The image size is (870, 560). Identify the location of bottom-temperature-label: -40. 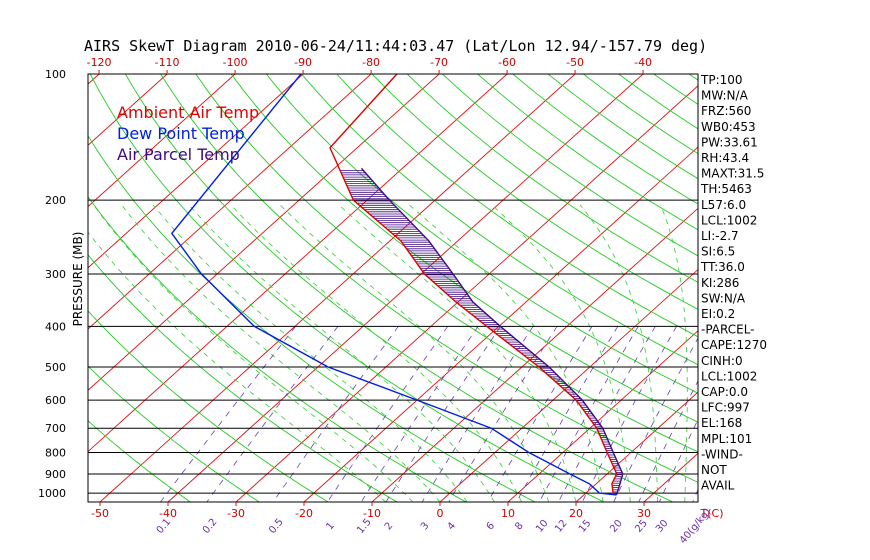
(168, 513).